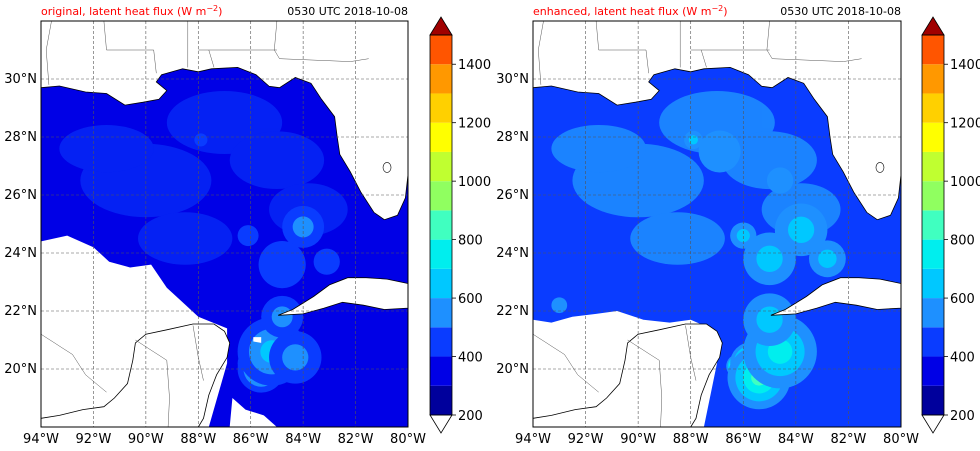  What do you see at coordinates (630, 11) in the screenshot?
I see `panel-title-enhanced: enhanced, latent heat flux (W m−2)` at bounding box center [630, 11].